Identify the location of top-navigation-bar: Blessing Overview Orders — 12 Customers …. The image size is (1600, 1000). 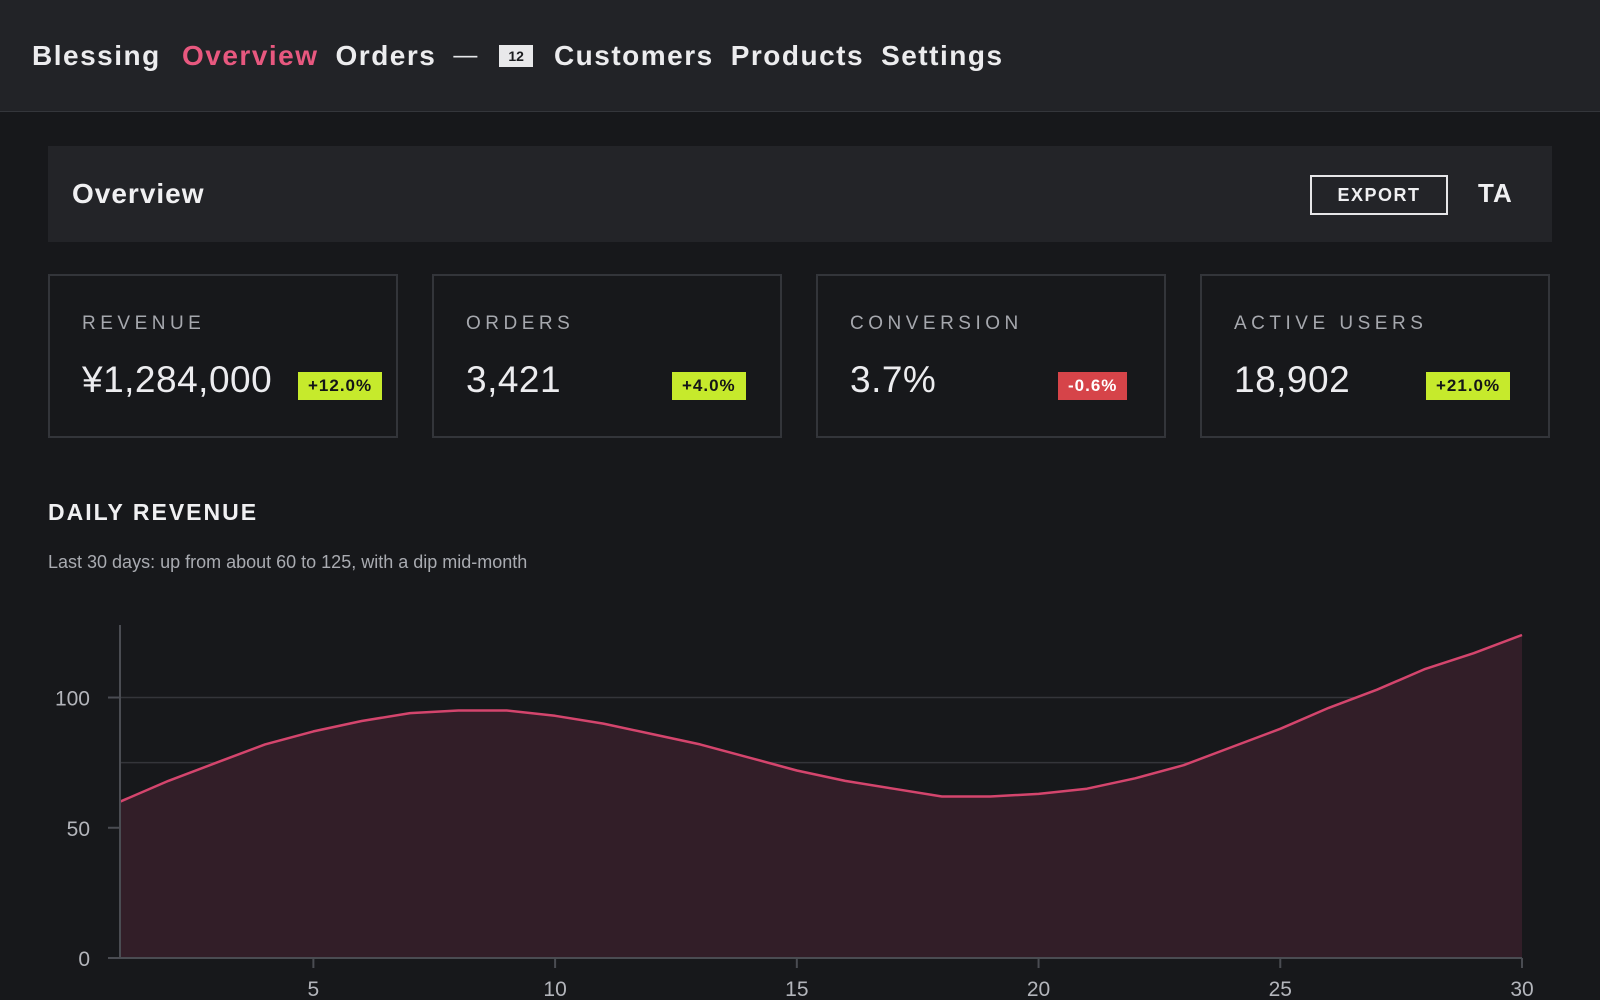
(800, 56).